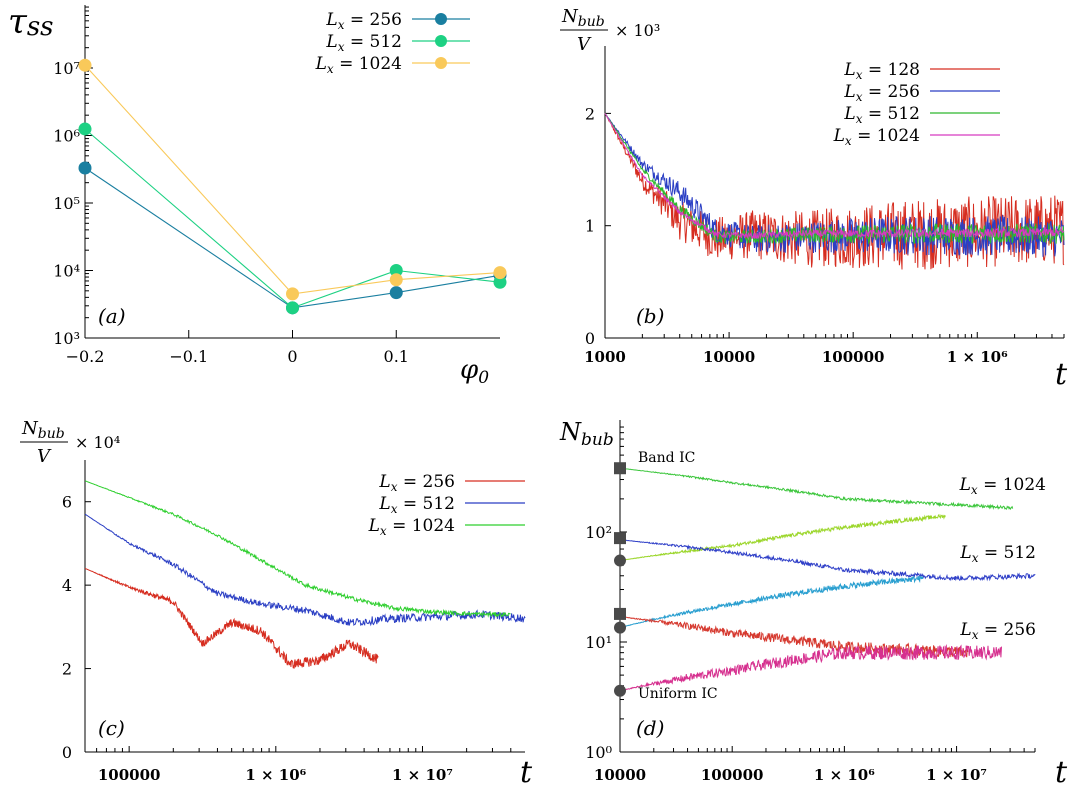 Image resolution: width=1081 pixels, height=787 pixels. What do you see at coordinates (997, 631) in the screenshot?
I see `panel-d-curve-label-2: Lx = 256` at bounding box center [997, 631].